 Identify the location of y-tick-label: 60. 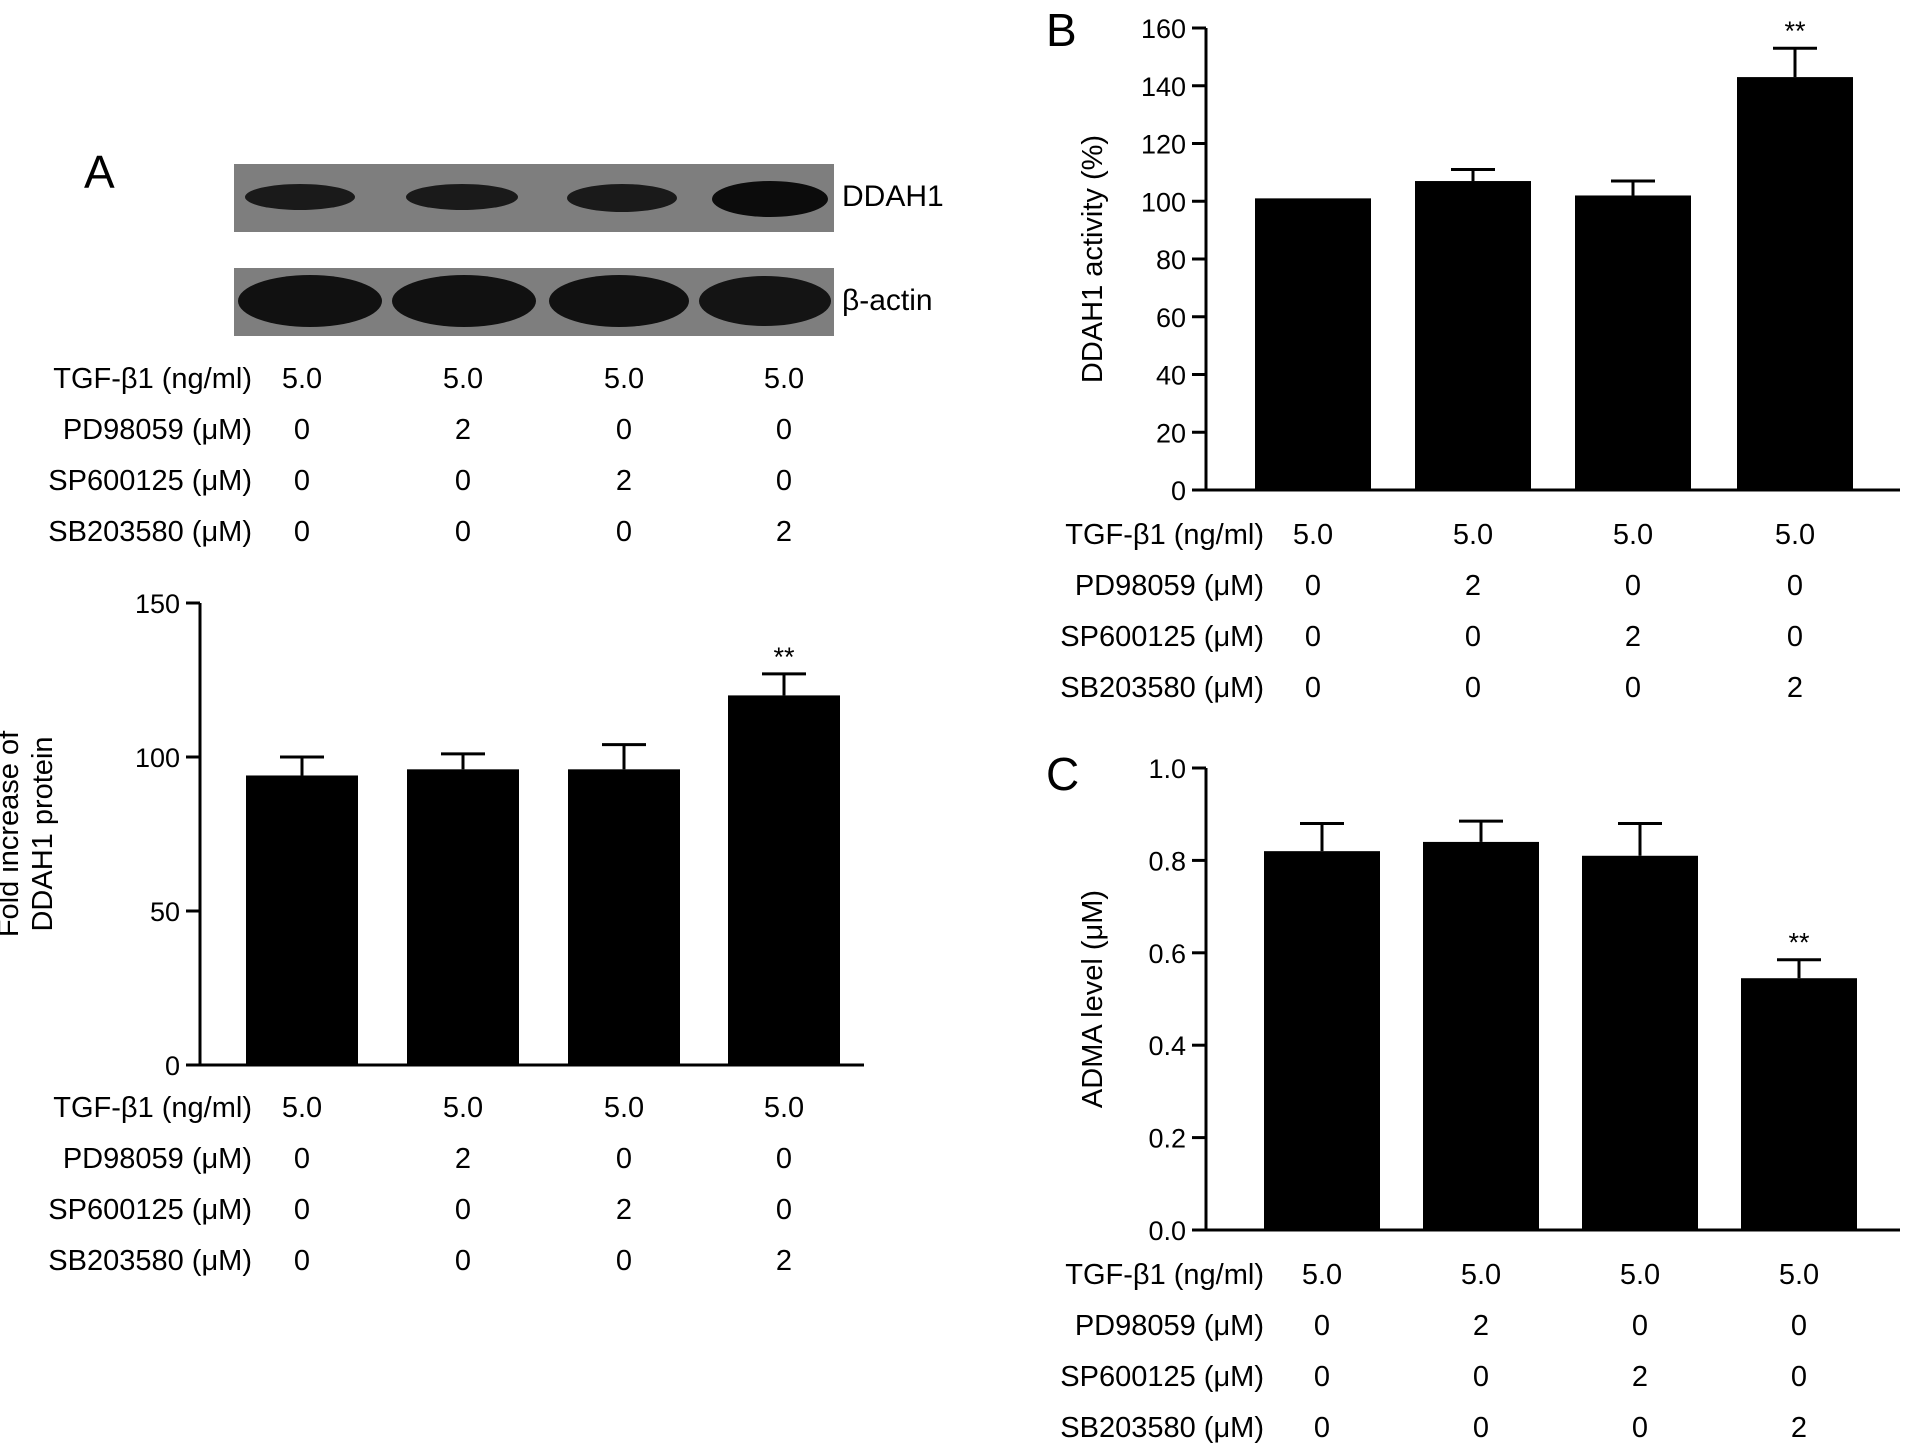
(1171, 318).